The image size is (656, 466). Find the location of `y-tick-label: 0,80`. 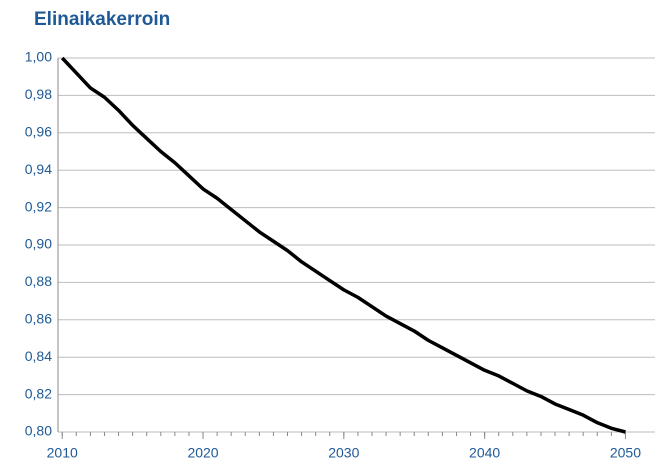

y-tick-label: 0,80 is located at coordinates (38, 431).